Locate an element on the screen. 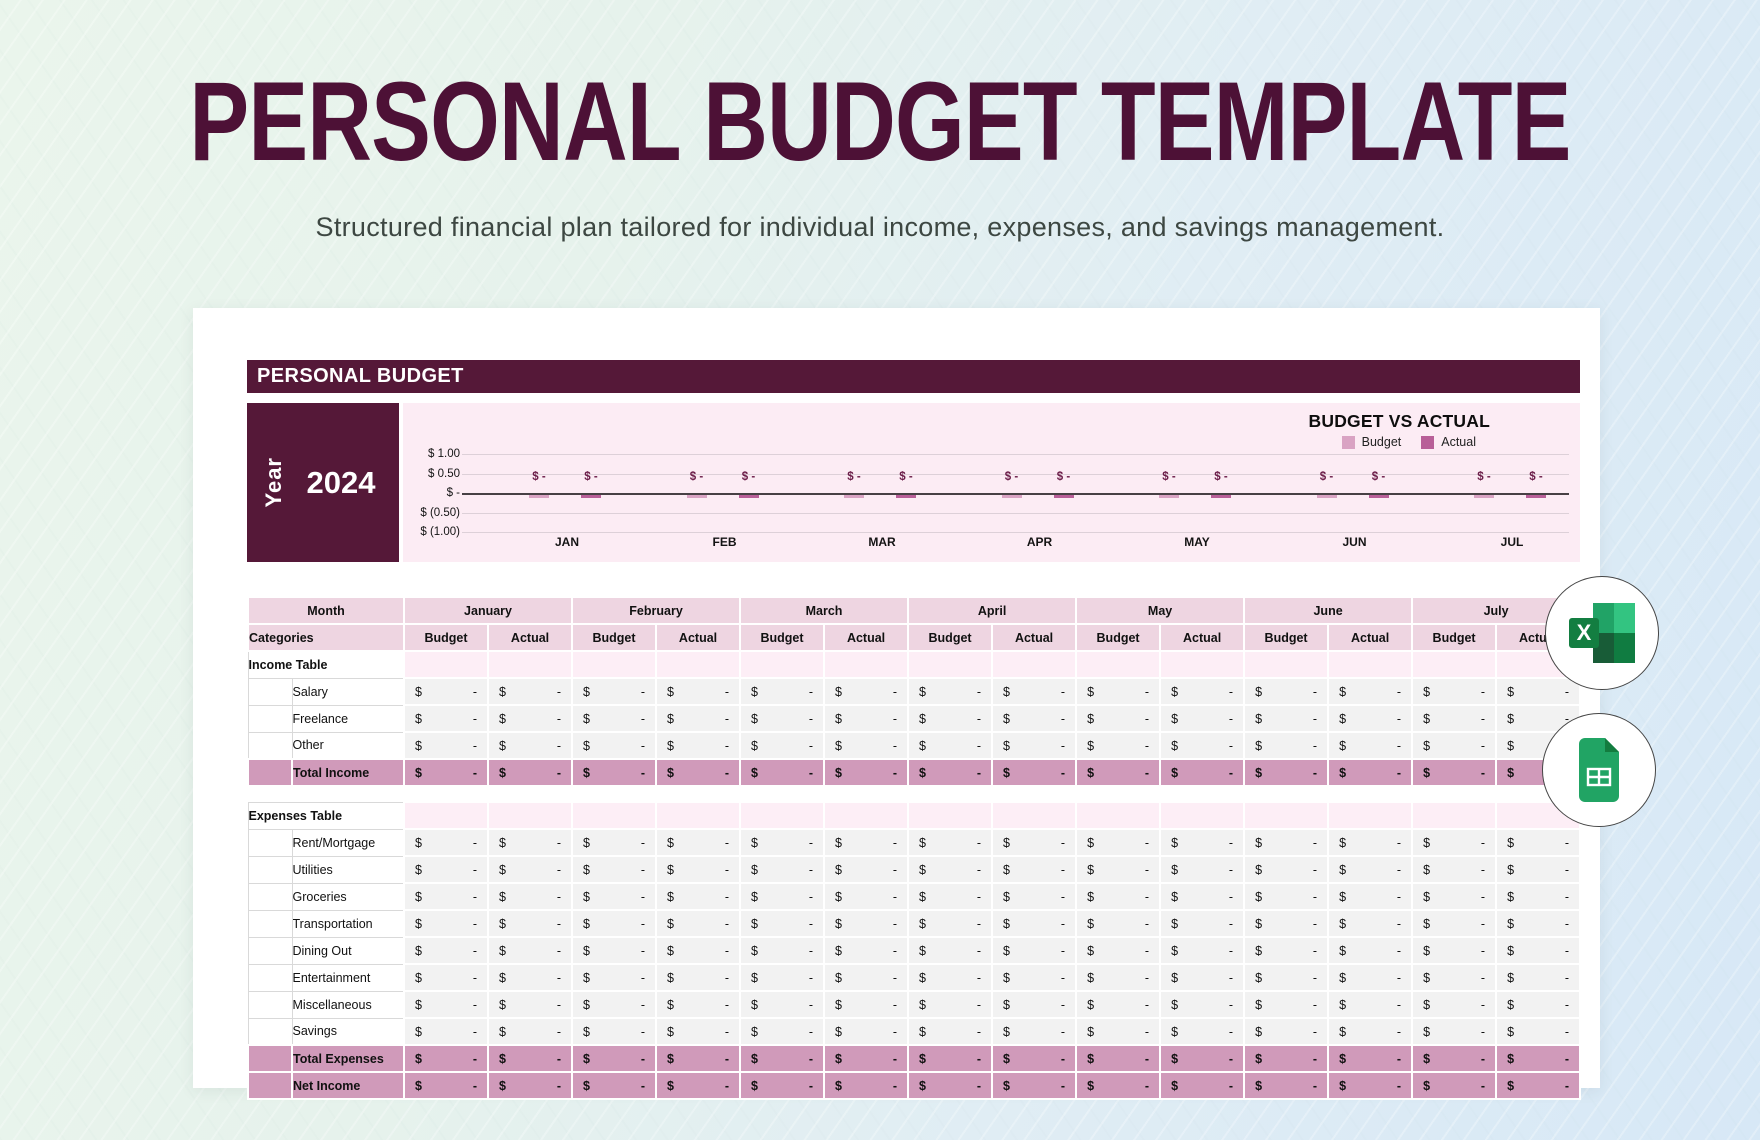 Image resolution: width=1760 pixels, height=1140 pixels. month-name-cell: February is located at coordinates (656, 610).